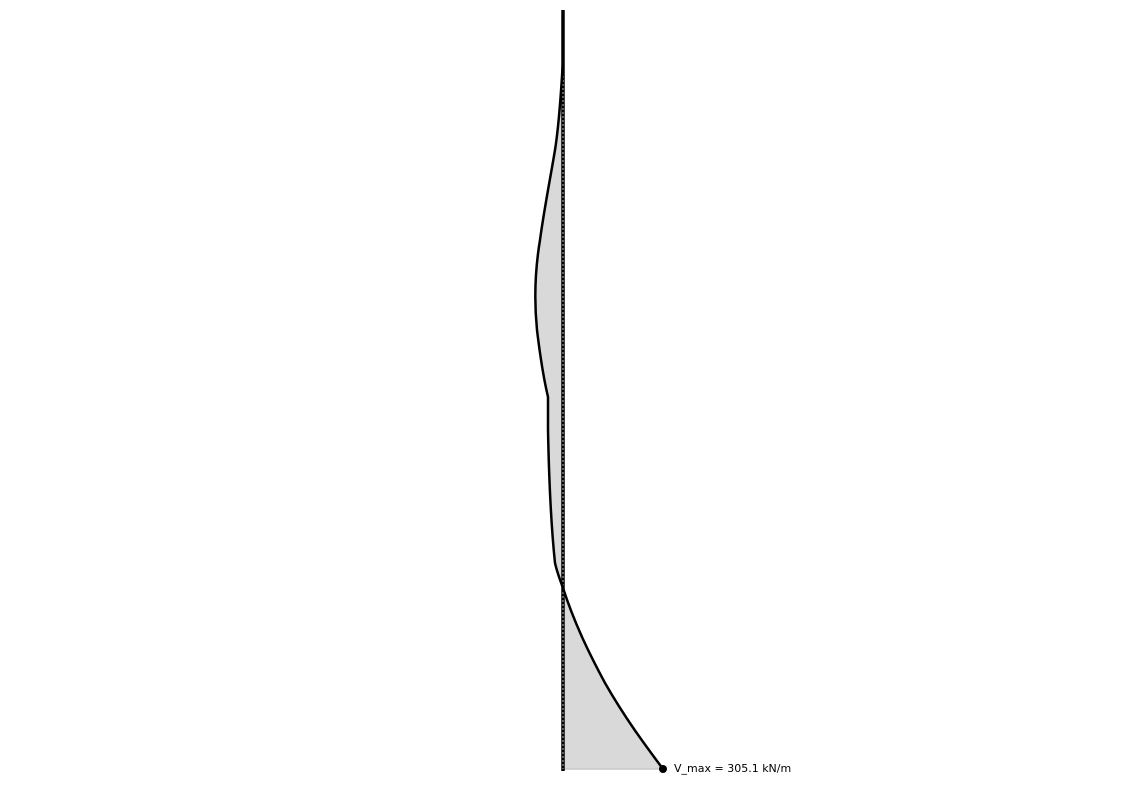 Image resolution: width=1126 pixels, height=790 pixels. I want to click on shear-curve, so click(599, 414).